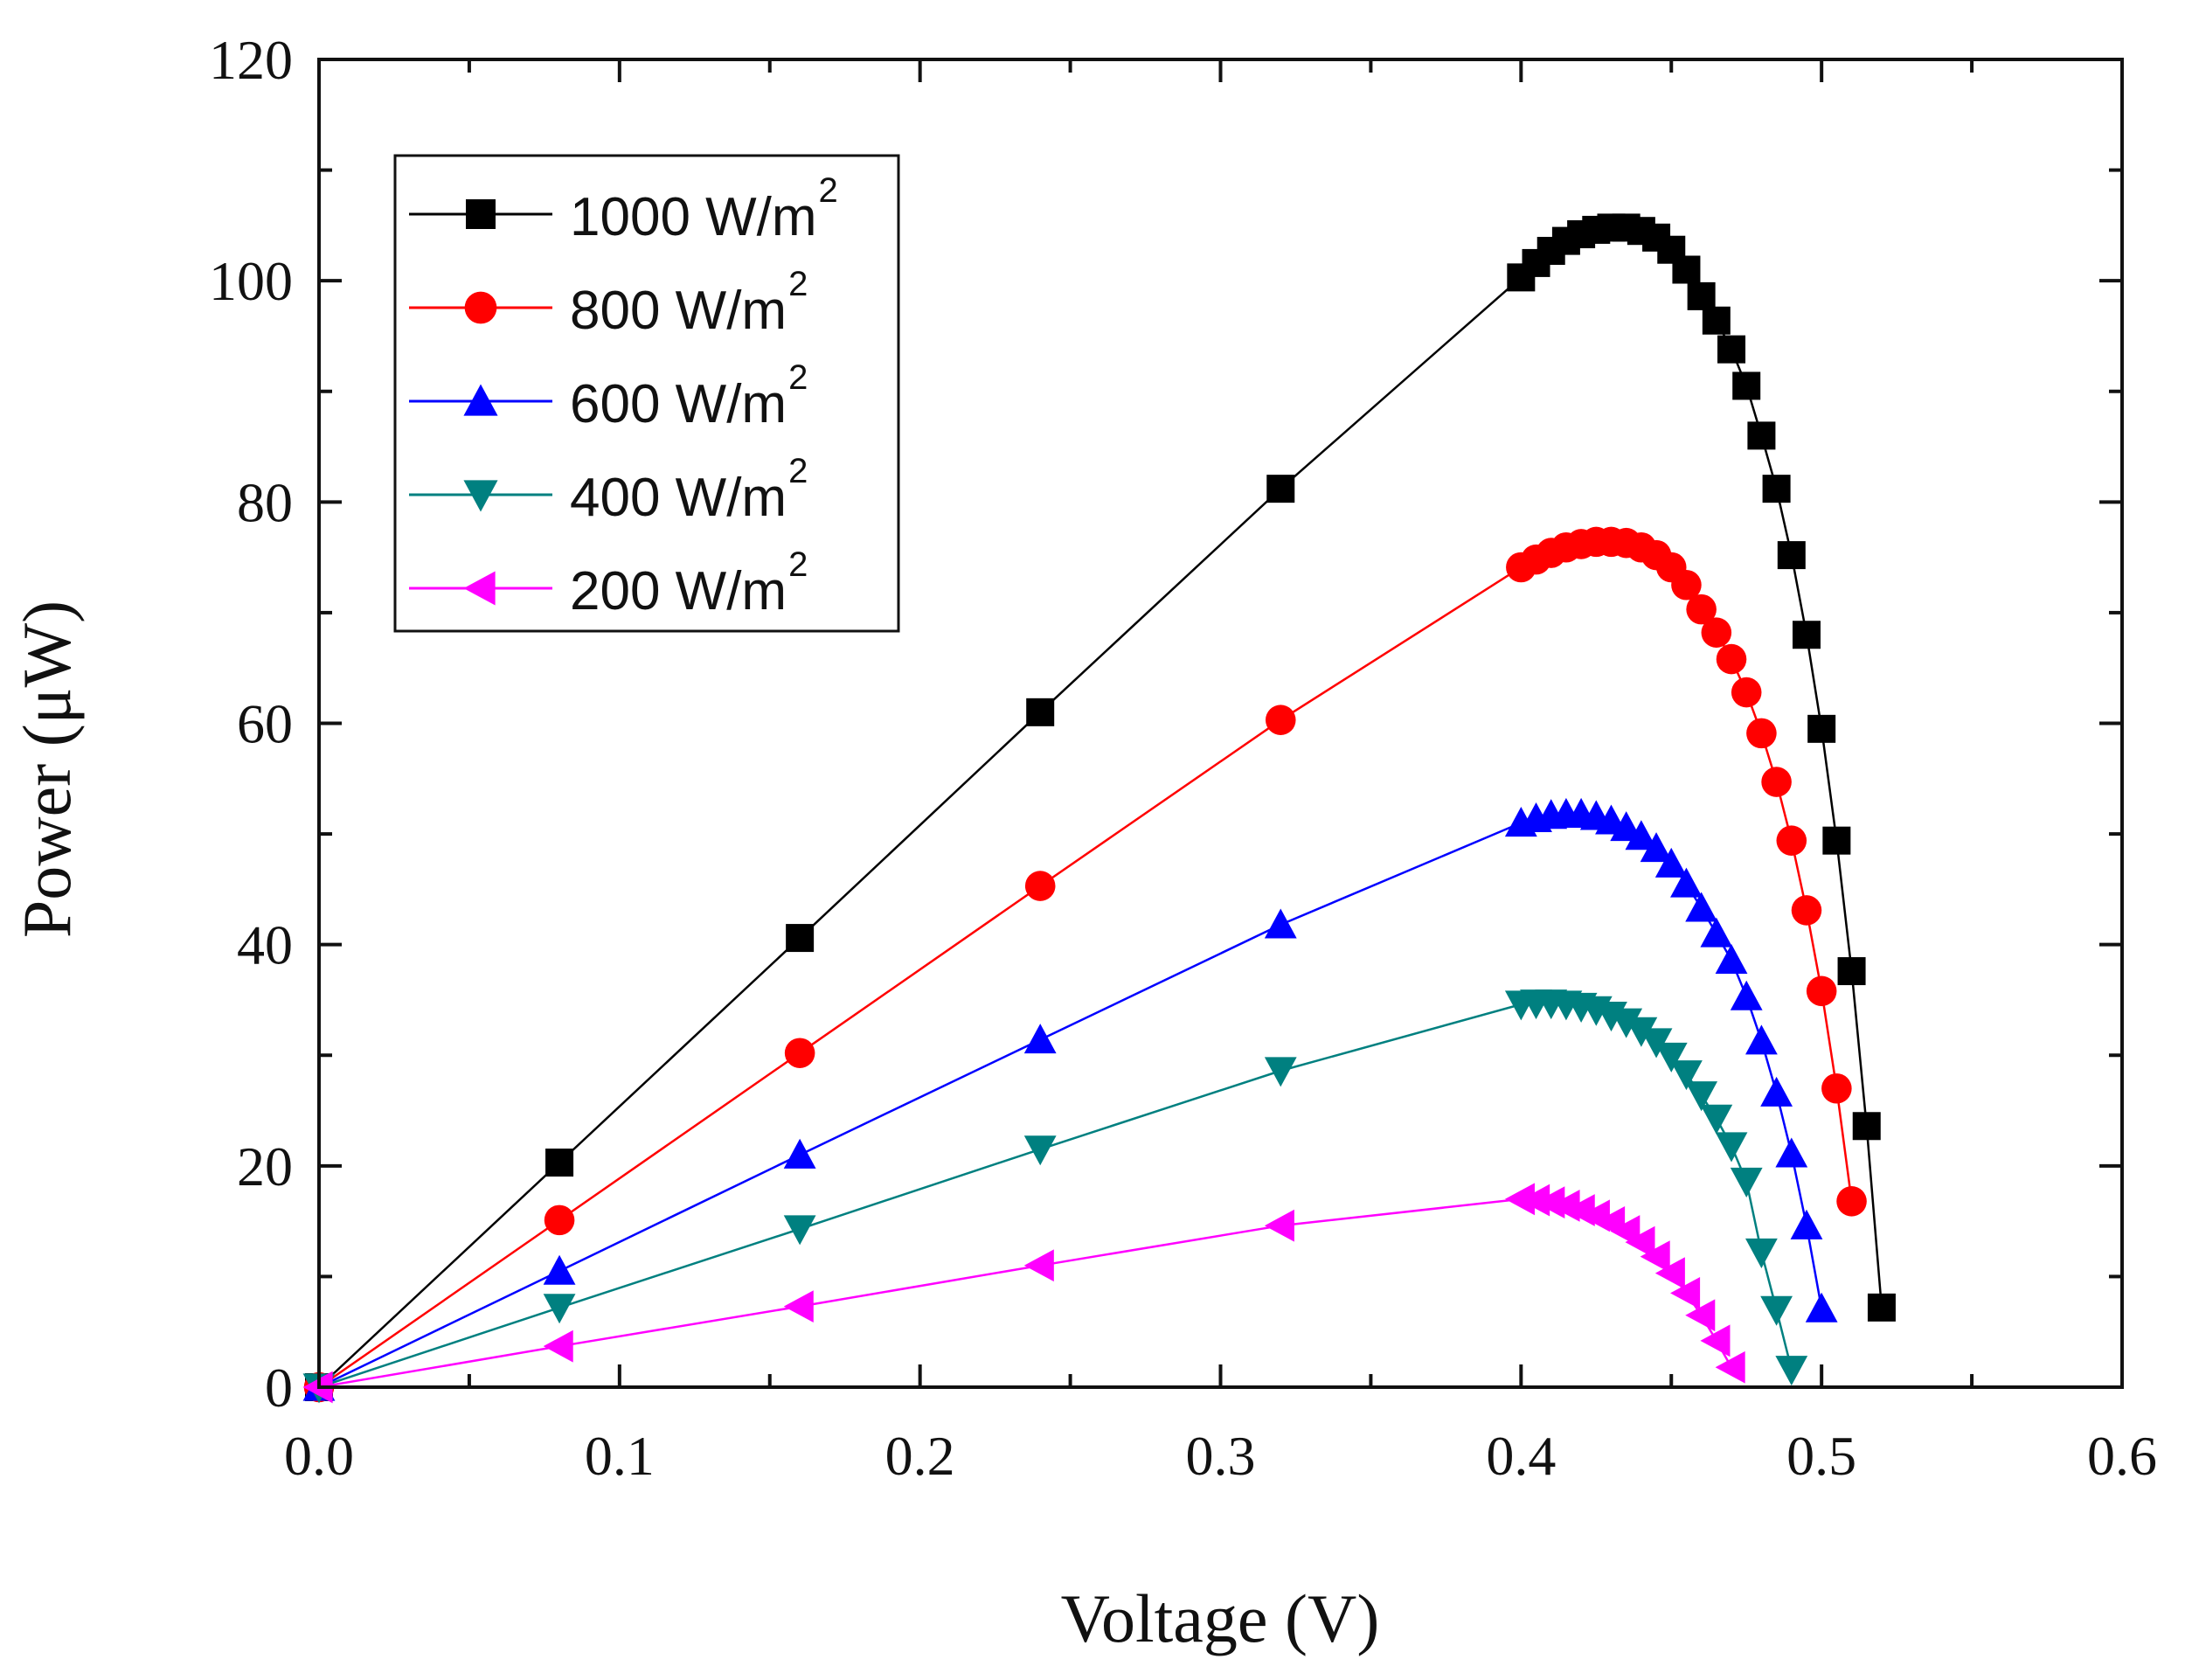 The height and width of the screenshot is (1680, 2192). I want to click on x-tick-label: 0.2, so click(920, 1456).